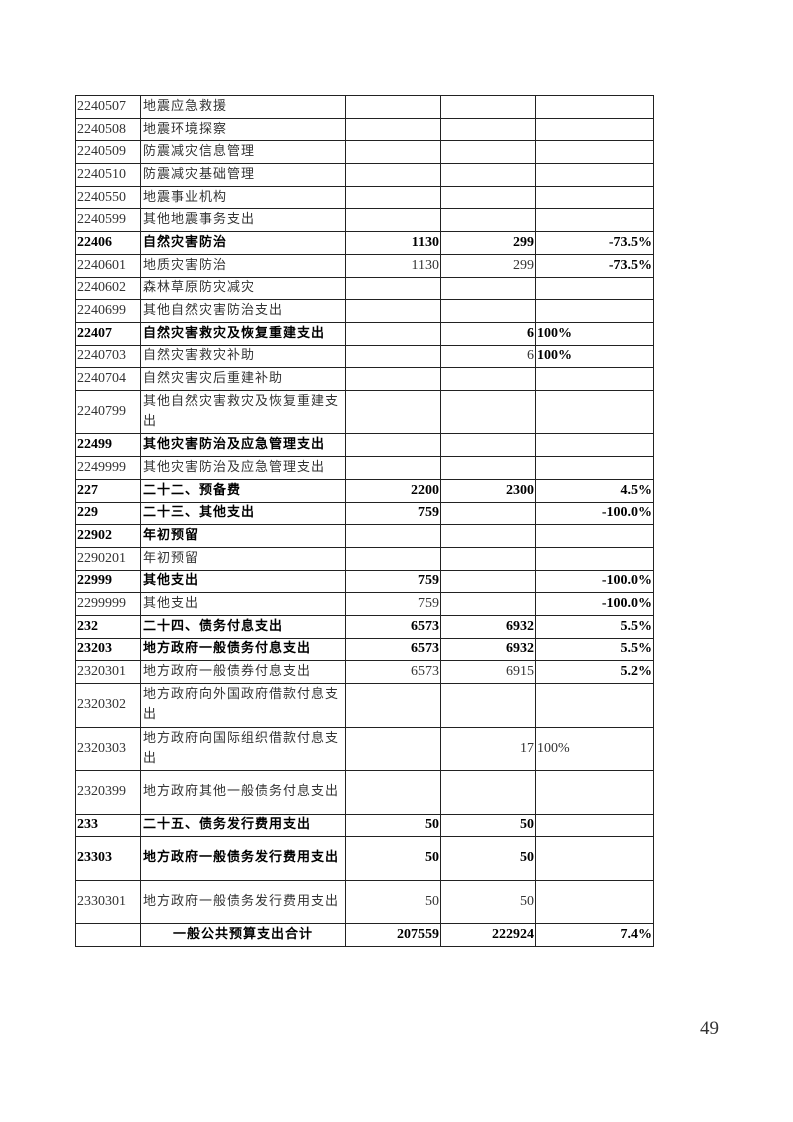 This screenshot has height=1122, width=793. Describe the element at coordinates (393, 581) in the screenshot. I see `row-prev-value: 759` at that location.